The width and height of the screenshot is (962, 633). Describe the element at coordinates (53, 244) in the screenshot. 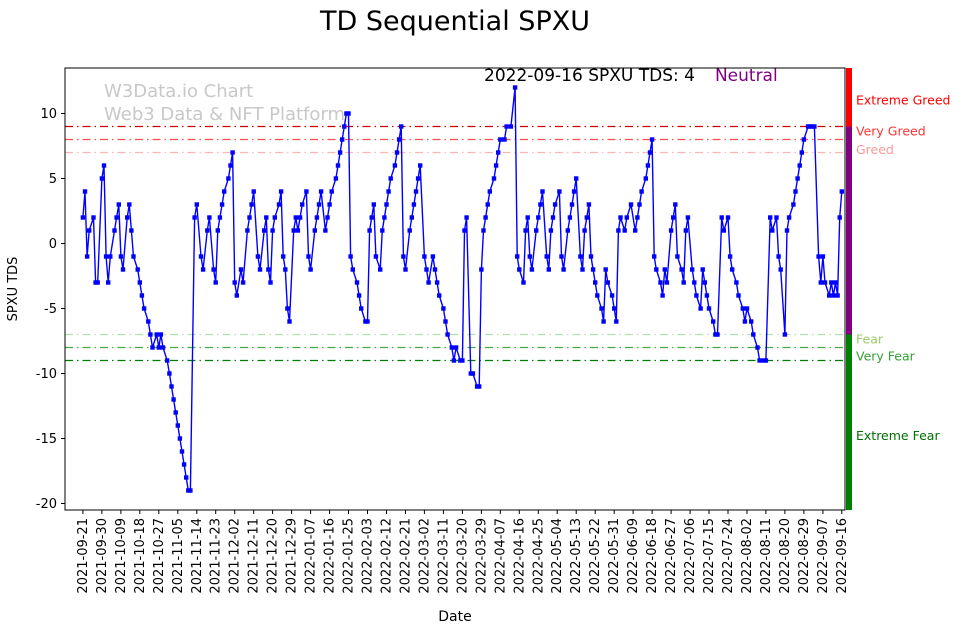

I see `y-tick-label: 0` at that location.